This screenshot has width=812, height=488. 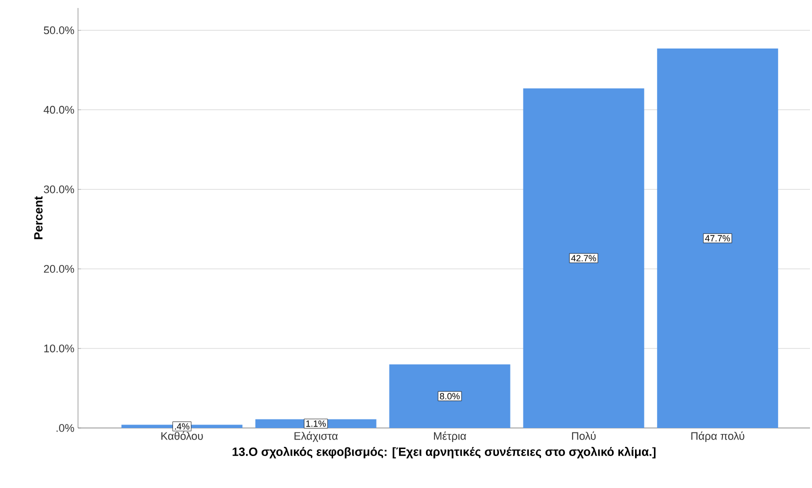 I want to click on y-tick-label: 50.0%, so click(x=59, y=30).